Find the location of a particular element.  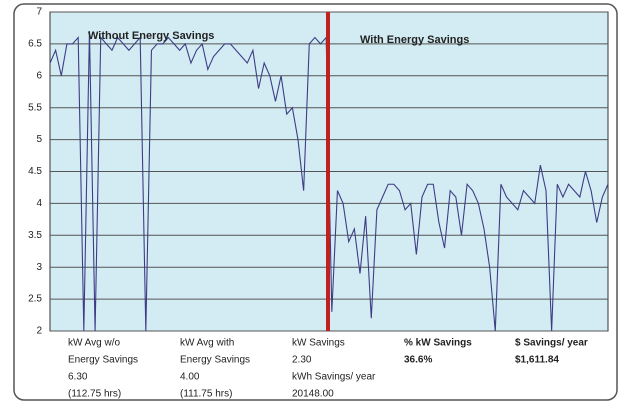

annotation: Without Energy Savings is located at coordinates (151, 36).